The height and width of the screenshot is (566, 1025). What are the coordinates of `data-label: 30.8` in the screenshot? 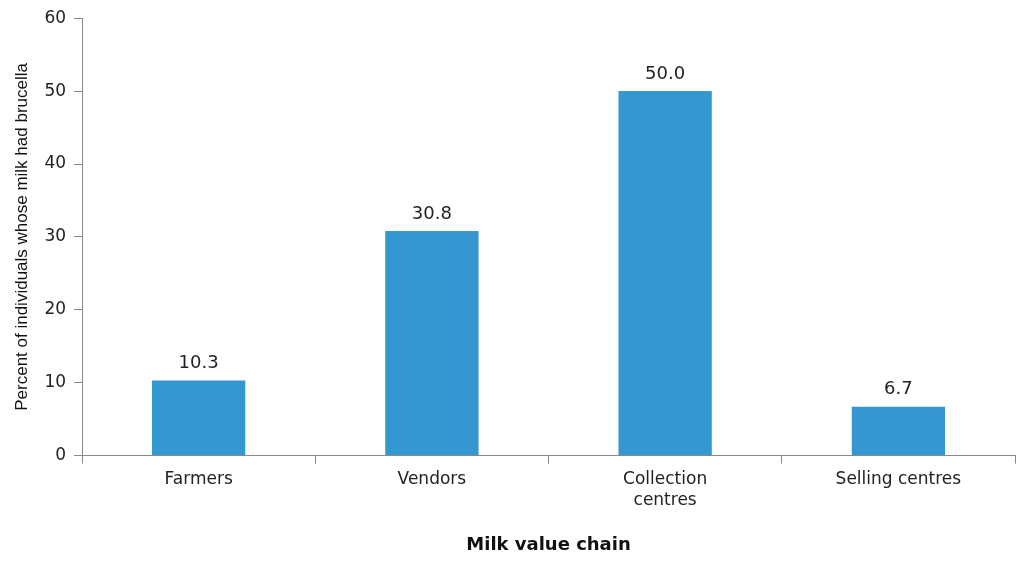 It's located at (431, 212).